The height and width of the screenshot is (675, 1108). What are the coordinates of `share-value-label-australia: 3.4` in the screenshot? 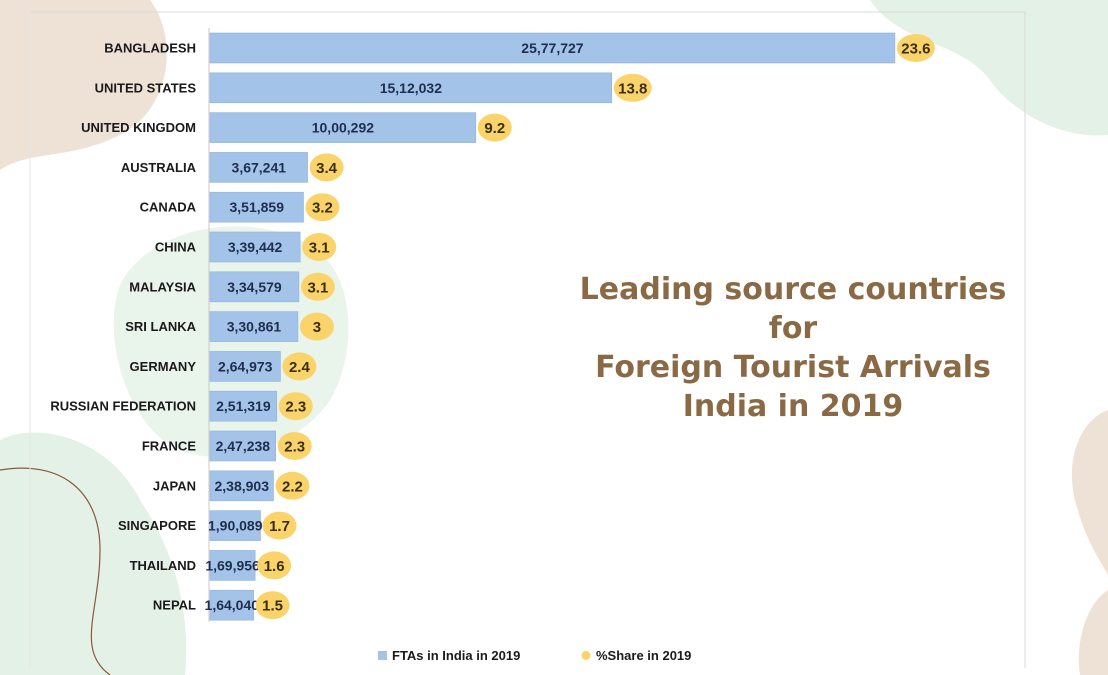 It's located at (327, 168).